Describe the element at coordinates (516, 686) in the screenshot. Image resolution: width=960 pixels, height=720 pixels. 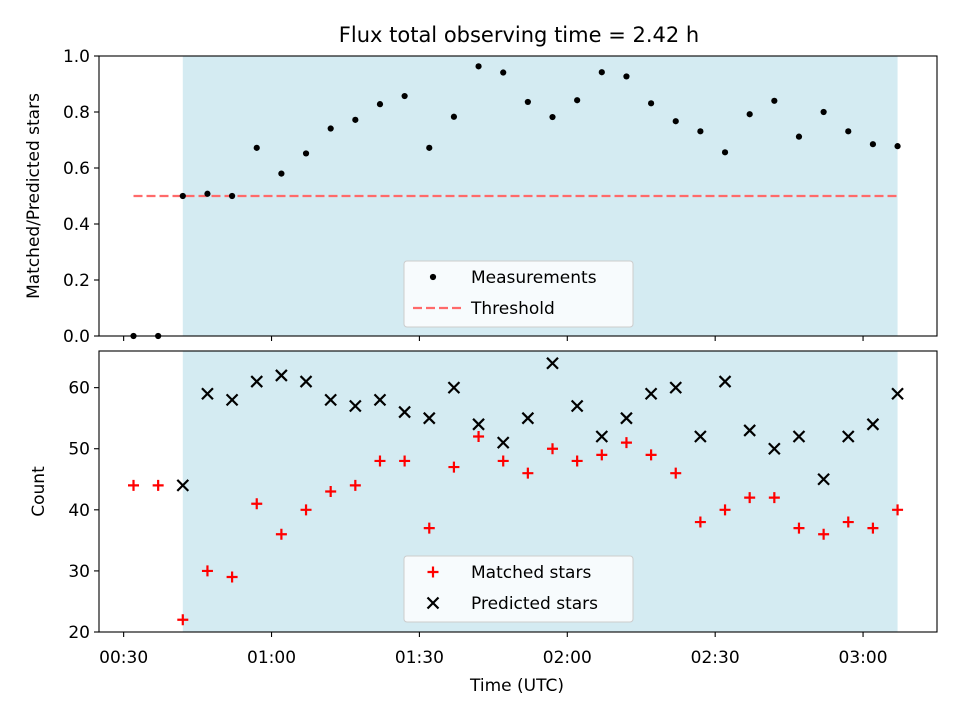
I see `x-axis-label: Time (UTC)` at that location.